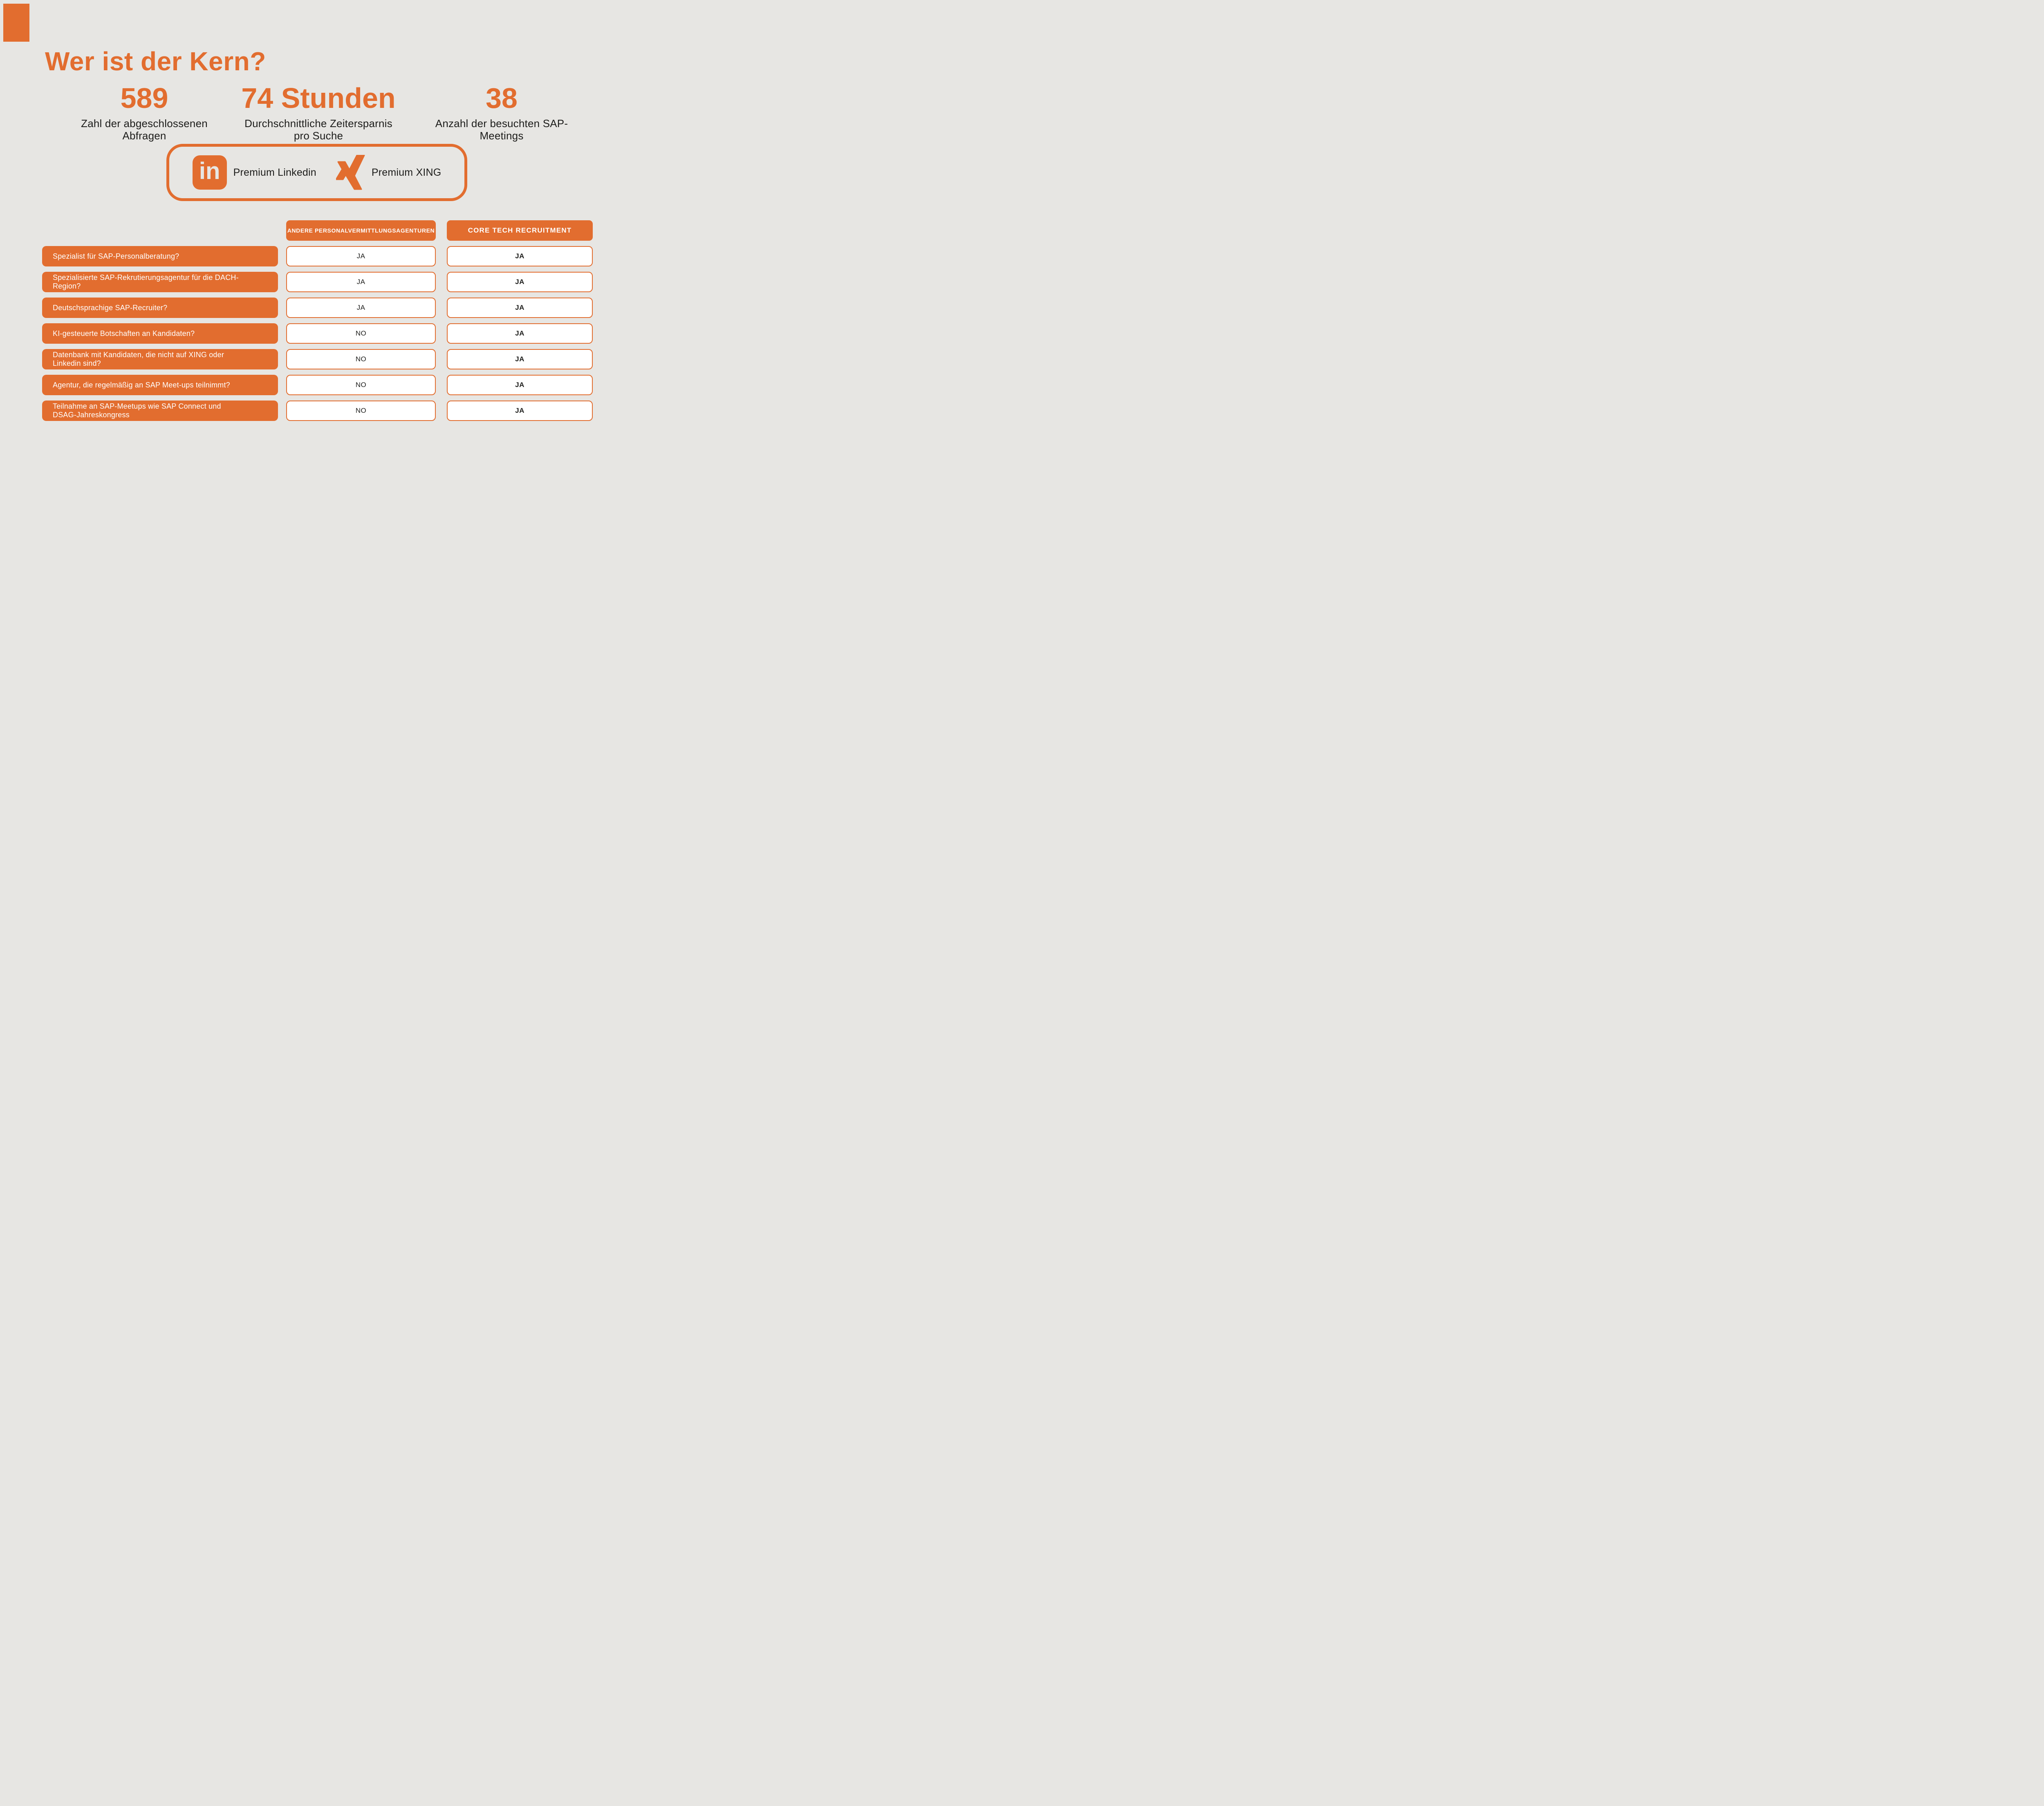 The width and height of the screenshot is (2044, 1806). Describe the element at coordinates (16, 23) in the screenshot. I see `corner-accent-rectangle` at that location.